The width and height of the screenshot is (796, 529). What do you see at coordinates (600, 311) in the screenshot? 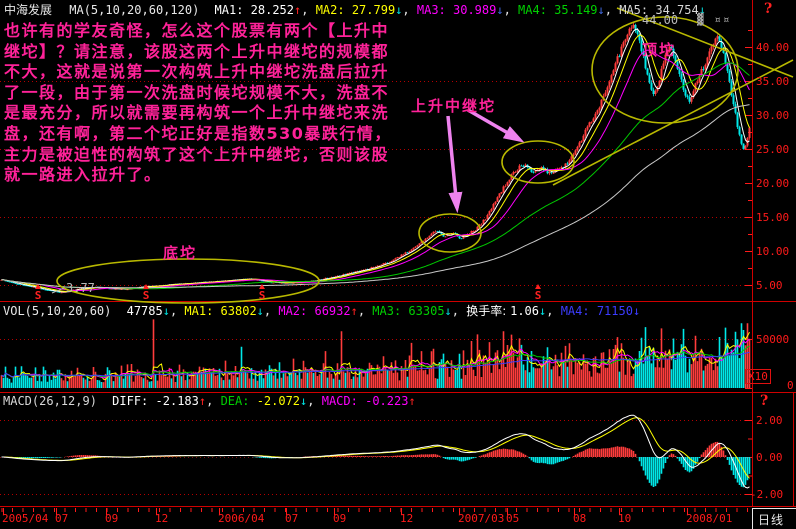
I see `indicator-value: MA4: 71150↓` at bounding box center [600, 311].